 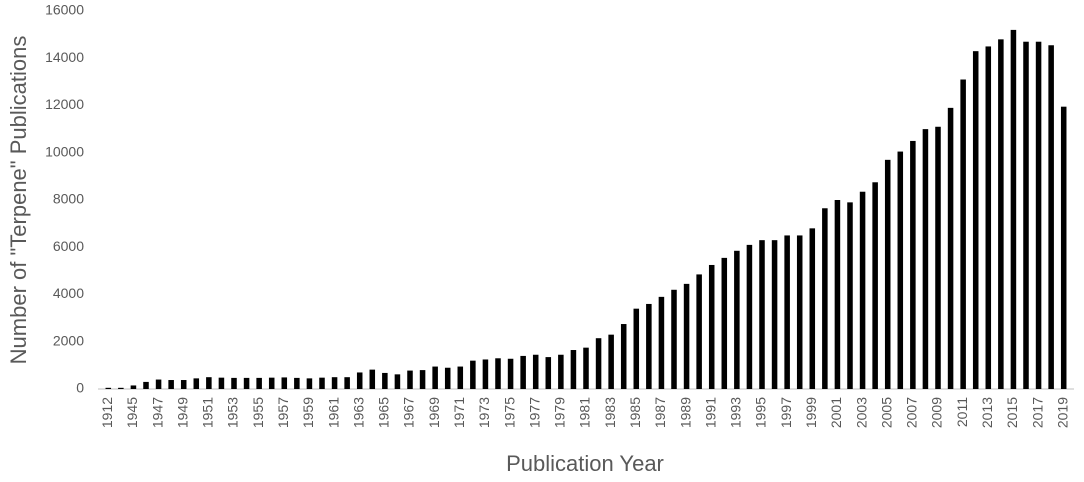 I want to click on x-tick-label: 2019, so click(x=1062, y=412).